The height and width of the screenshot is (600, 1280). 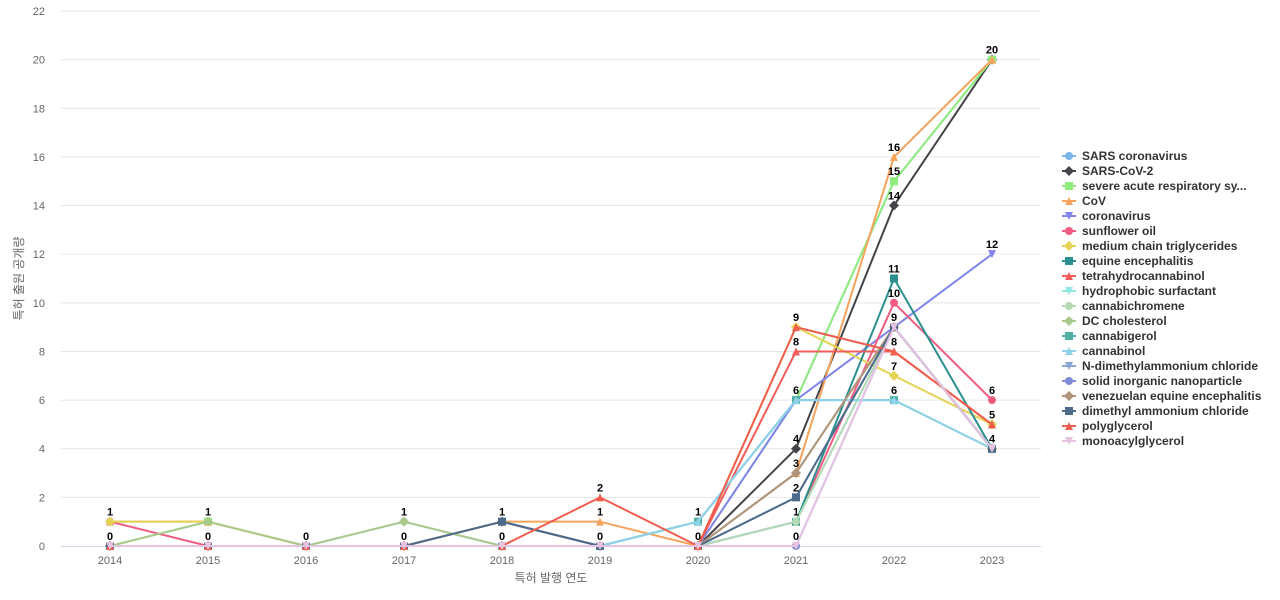 What do you see at coordinates (1139, 291) in the screenshot?
I see `legend-item: hydrophobic surfactant` at bounding box center [1139, 291].